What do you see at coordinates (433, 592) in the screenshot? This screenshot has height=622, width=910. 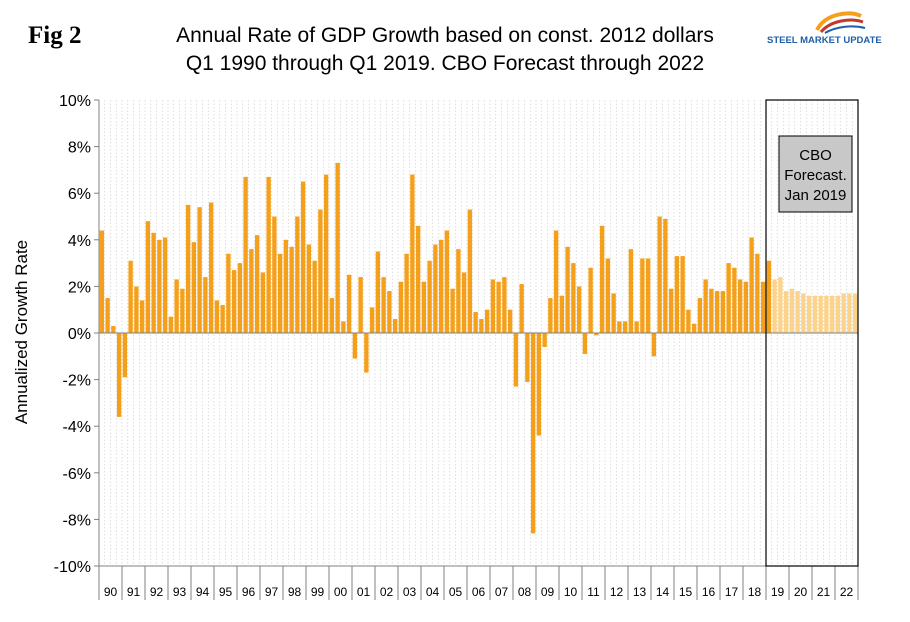 I see `x-tick-label: 04` at bounding box center [433, 592].